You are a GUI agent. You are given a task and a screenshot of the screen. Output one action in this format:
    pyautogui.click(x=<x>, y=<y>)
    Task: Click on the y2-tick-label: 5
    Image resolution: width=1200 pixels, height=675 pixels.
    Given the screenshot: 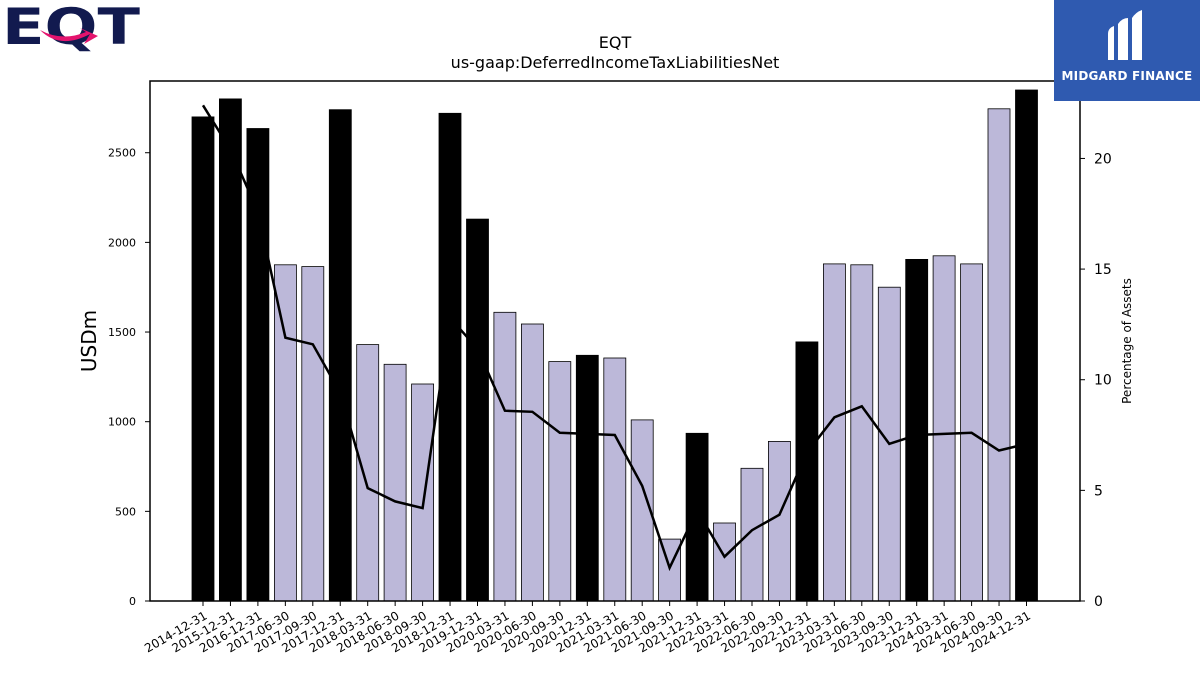 What is the action you would take?
    pyautogui.click(x=1098, y=491)
    